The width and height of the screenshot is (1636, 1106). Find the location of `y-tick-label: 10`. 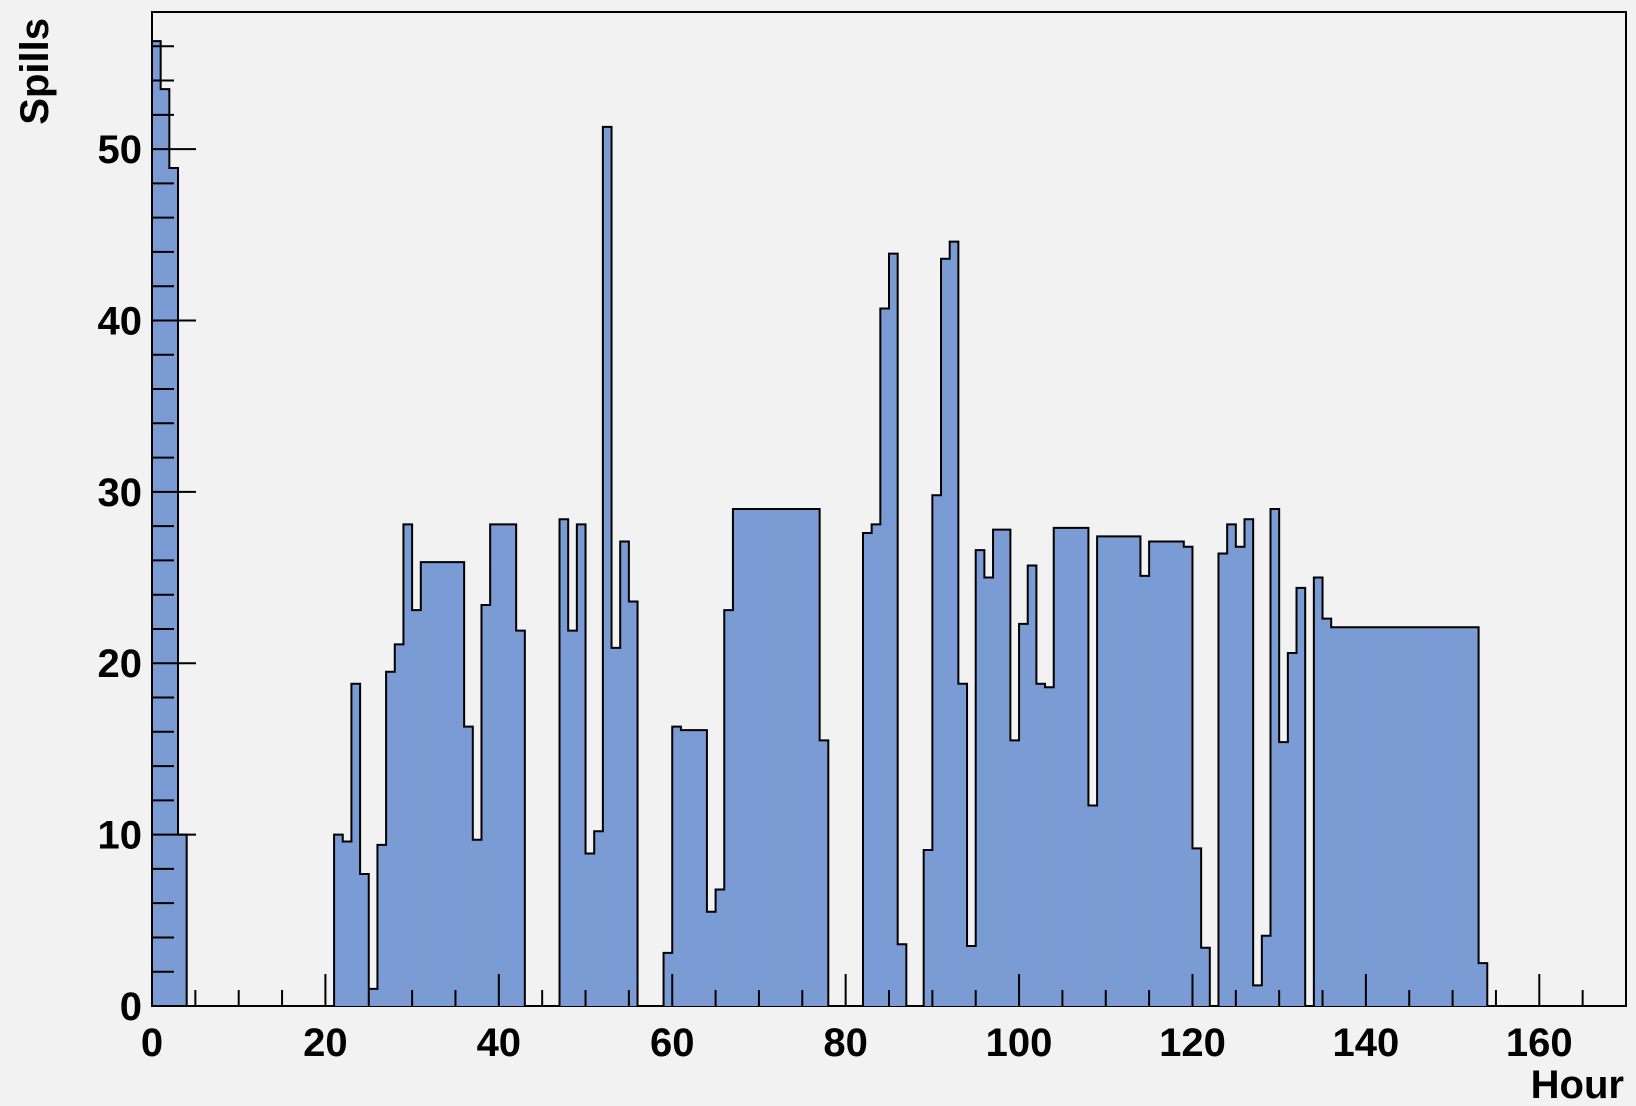

y-tick-label: 10 is located at coordinates (120, 836).